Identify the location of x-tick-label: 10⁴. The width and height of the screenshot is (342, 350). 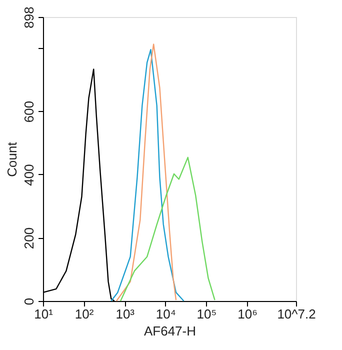
(166, 314).